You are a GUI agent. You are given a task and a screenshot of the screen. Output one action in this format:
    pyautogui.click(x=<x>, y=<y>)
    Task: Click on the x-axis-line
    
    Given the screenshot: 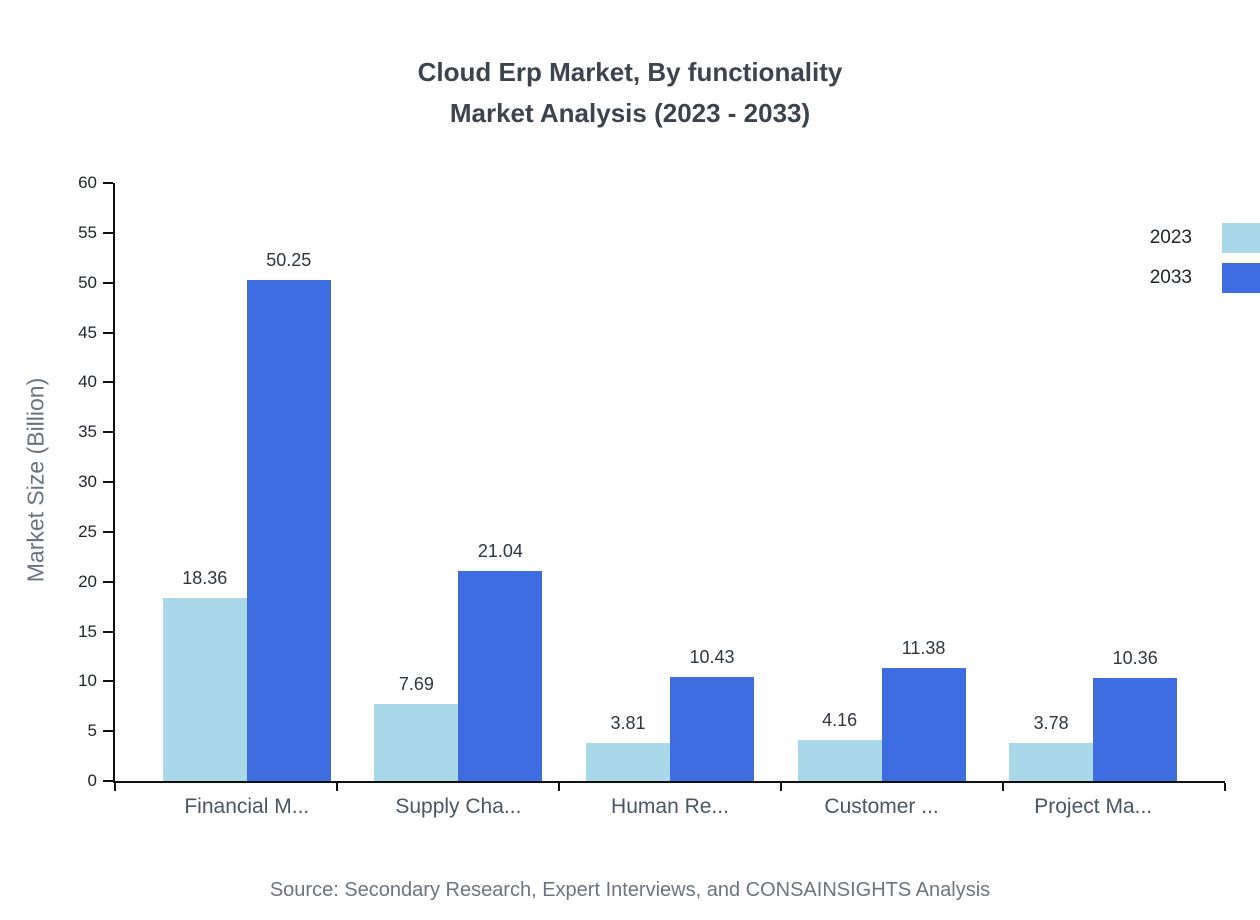 What is the action you would take?
    pyautogui.click(x=669, y=782)
    